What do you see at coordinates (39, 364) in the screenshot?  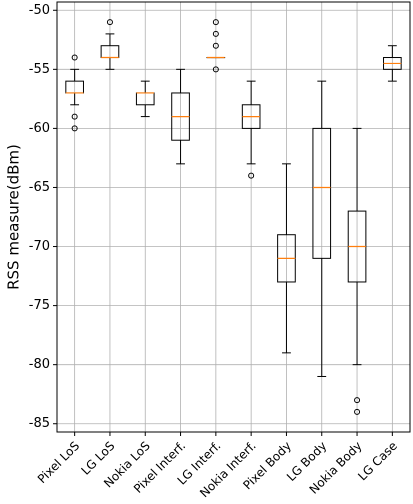 I see `y-tick-label: -80` at bounding box center [39, 364].